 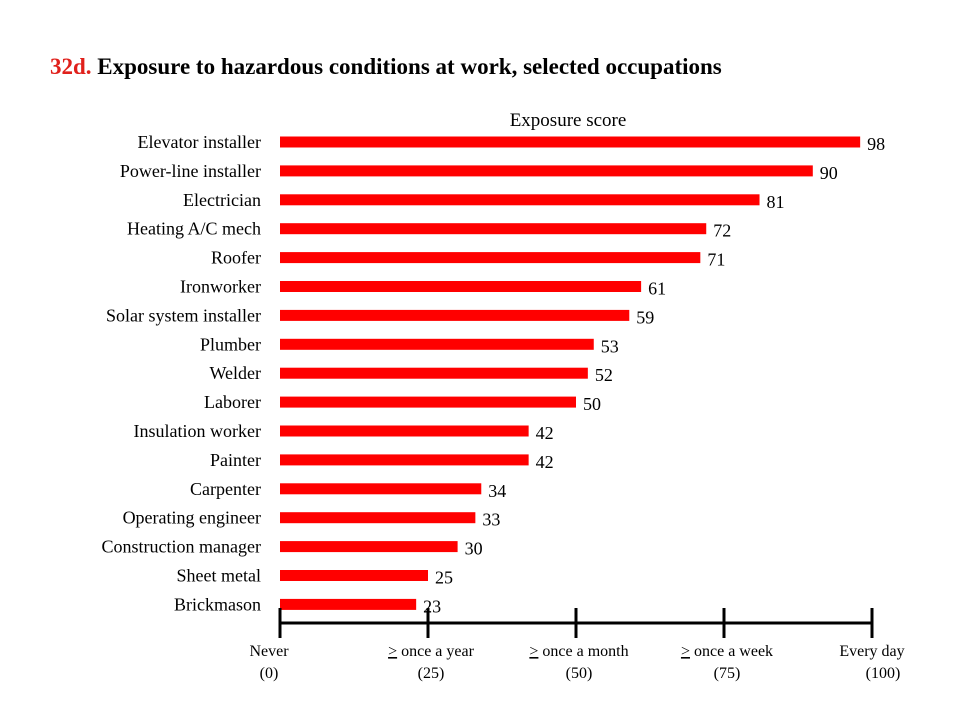 What do you see at coordinates (657, 289) in the screenshot?
I see `data-label: 61` at bounding box center [657, 289].